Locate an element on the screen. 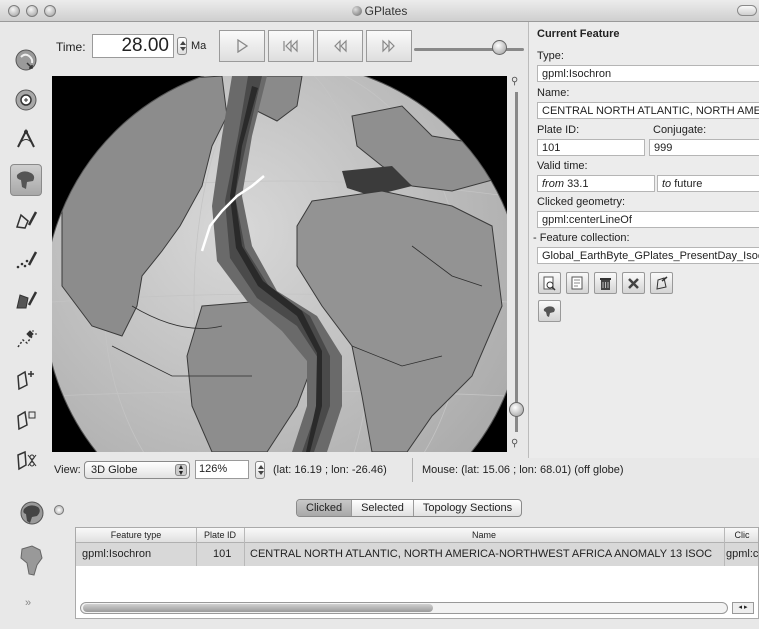 The height and width of the screenshot is (629, 759). expand-toolbar-icon: » is located at coordinates (28, 603).